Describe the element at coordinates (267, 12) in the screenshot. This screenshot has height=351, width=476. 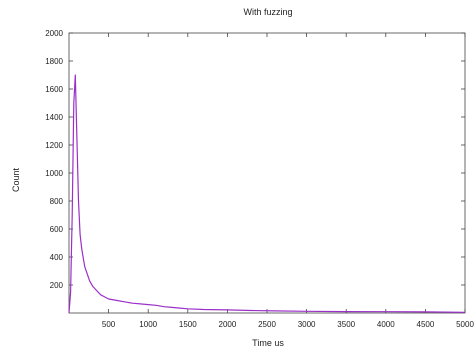
I see `chart-title: With fuzzing` at that location.